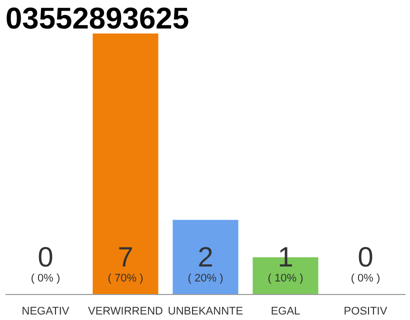 The height and width of the screenshot is (320, 410). I want to click on x-tick-label: UNBEKANNTE, so click(206, 312).